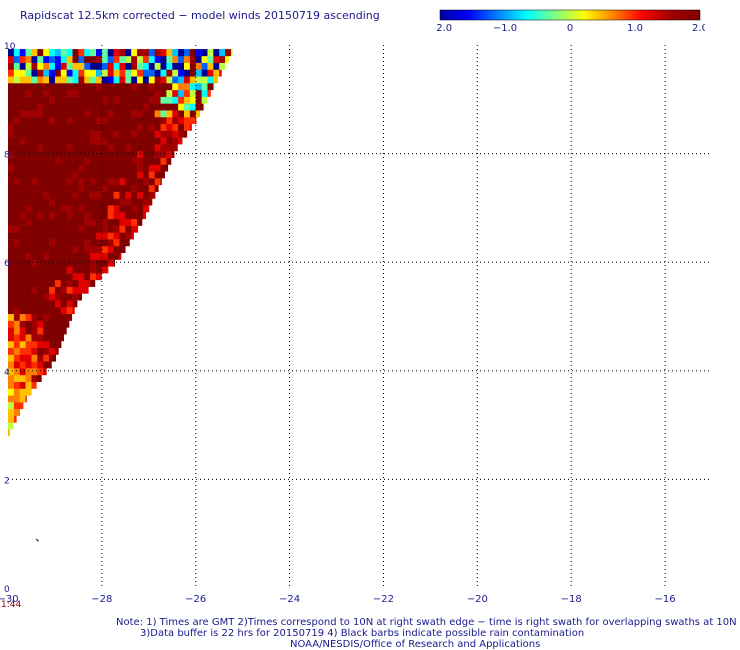 This screenshot has width=740, height=650. Describe the element at coordinates (698, 28) in the screenshot. I see `colorbar-tick-label: 2.0` at that location.